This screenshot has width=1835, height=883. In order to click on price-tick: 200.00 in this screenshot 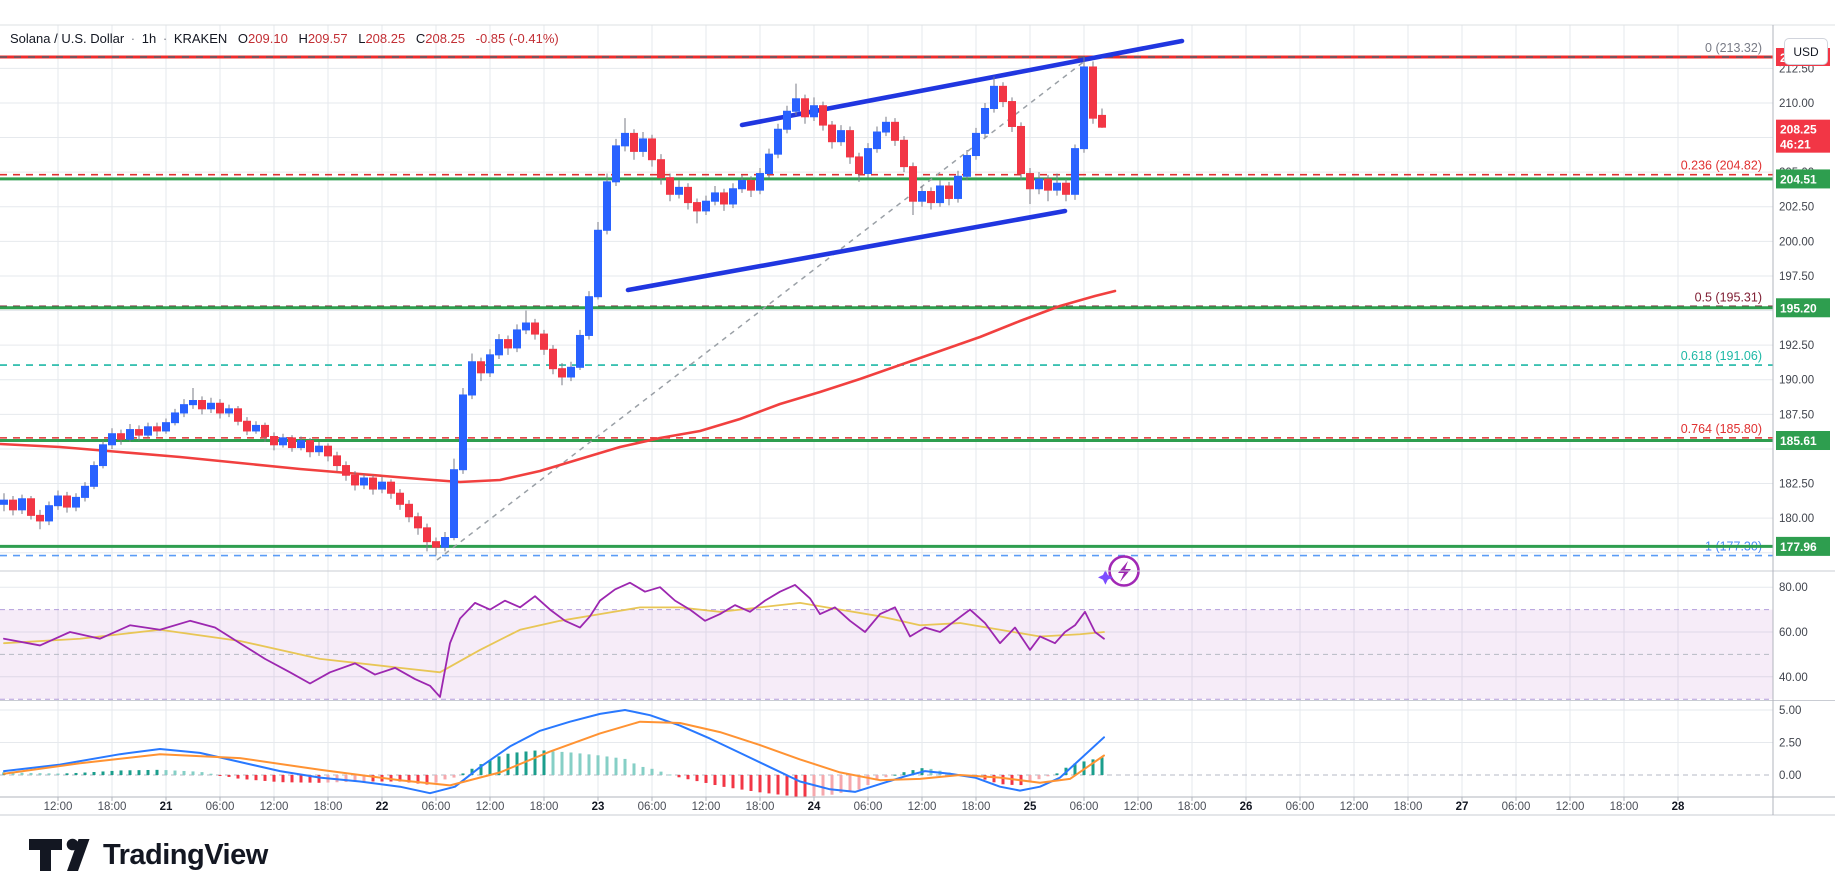, I will do `click(1796, 242)`.